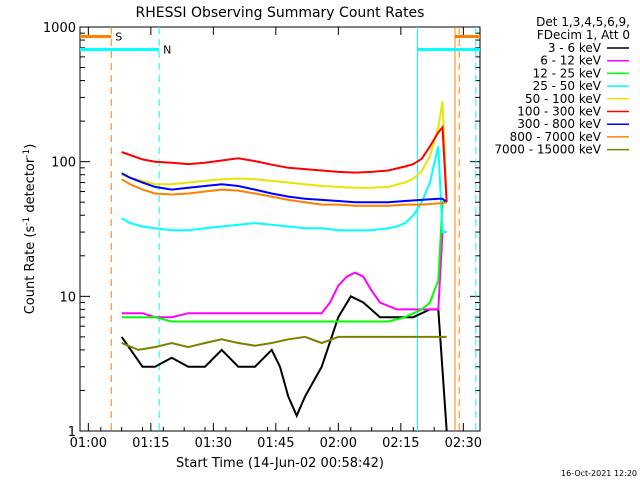  I want to click on y-label-sup1: -1, so click(27, 221).